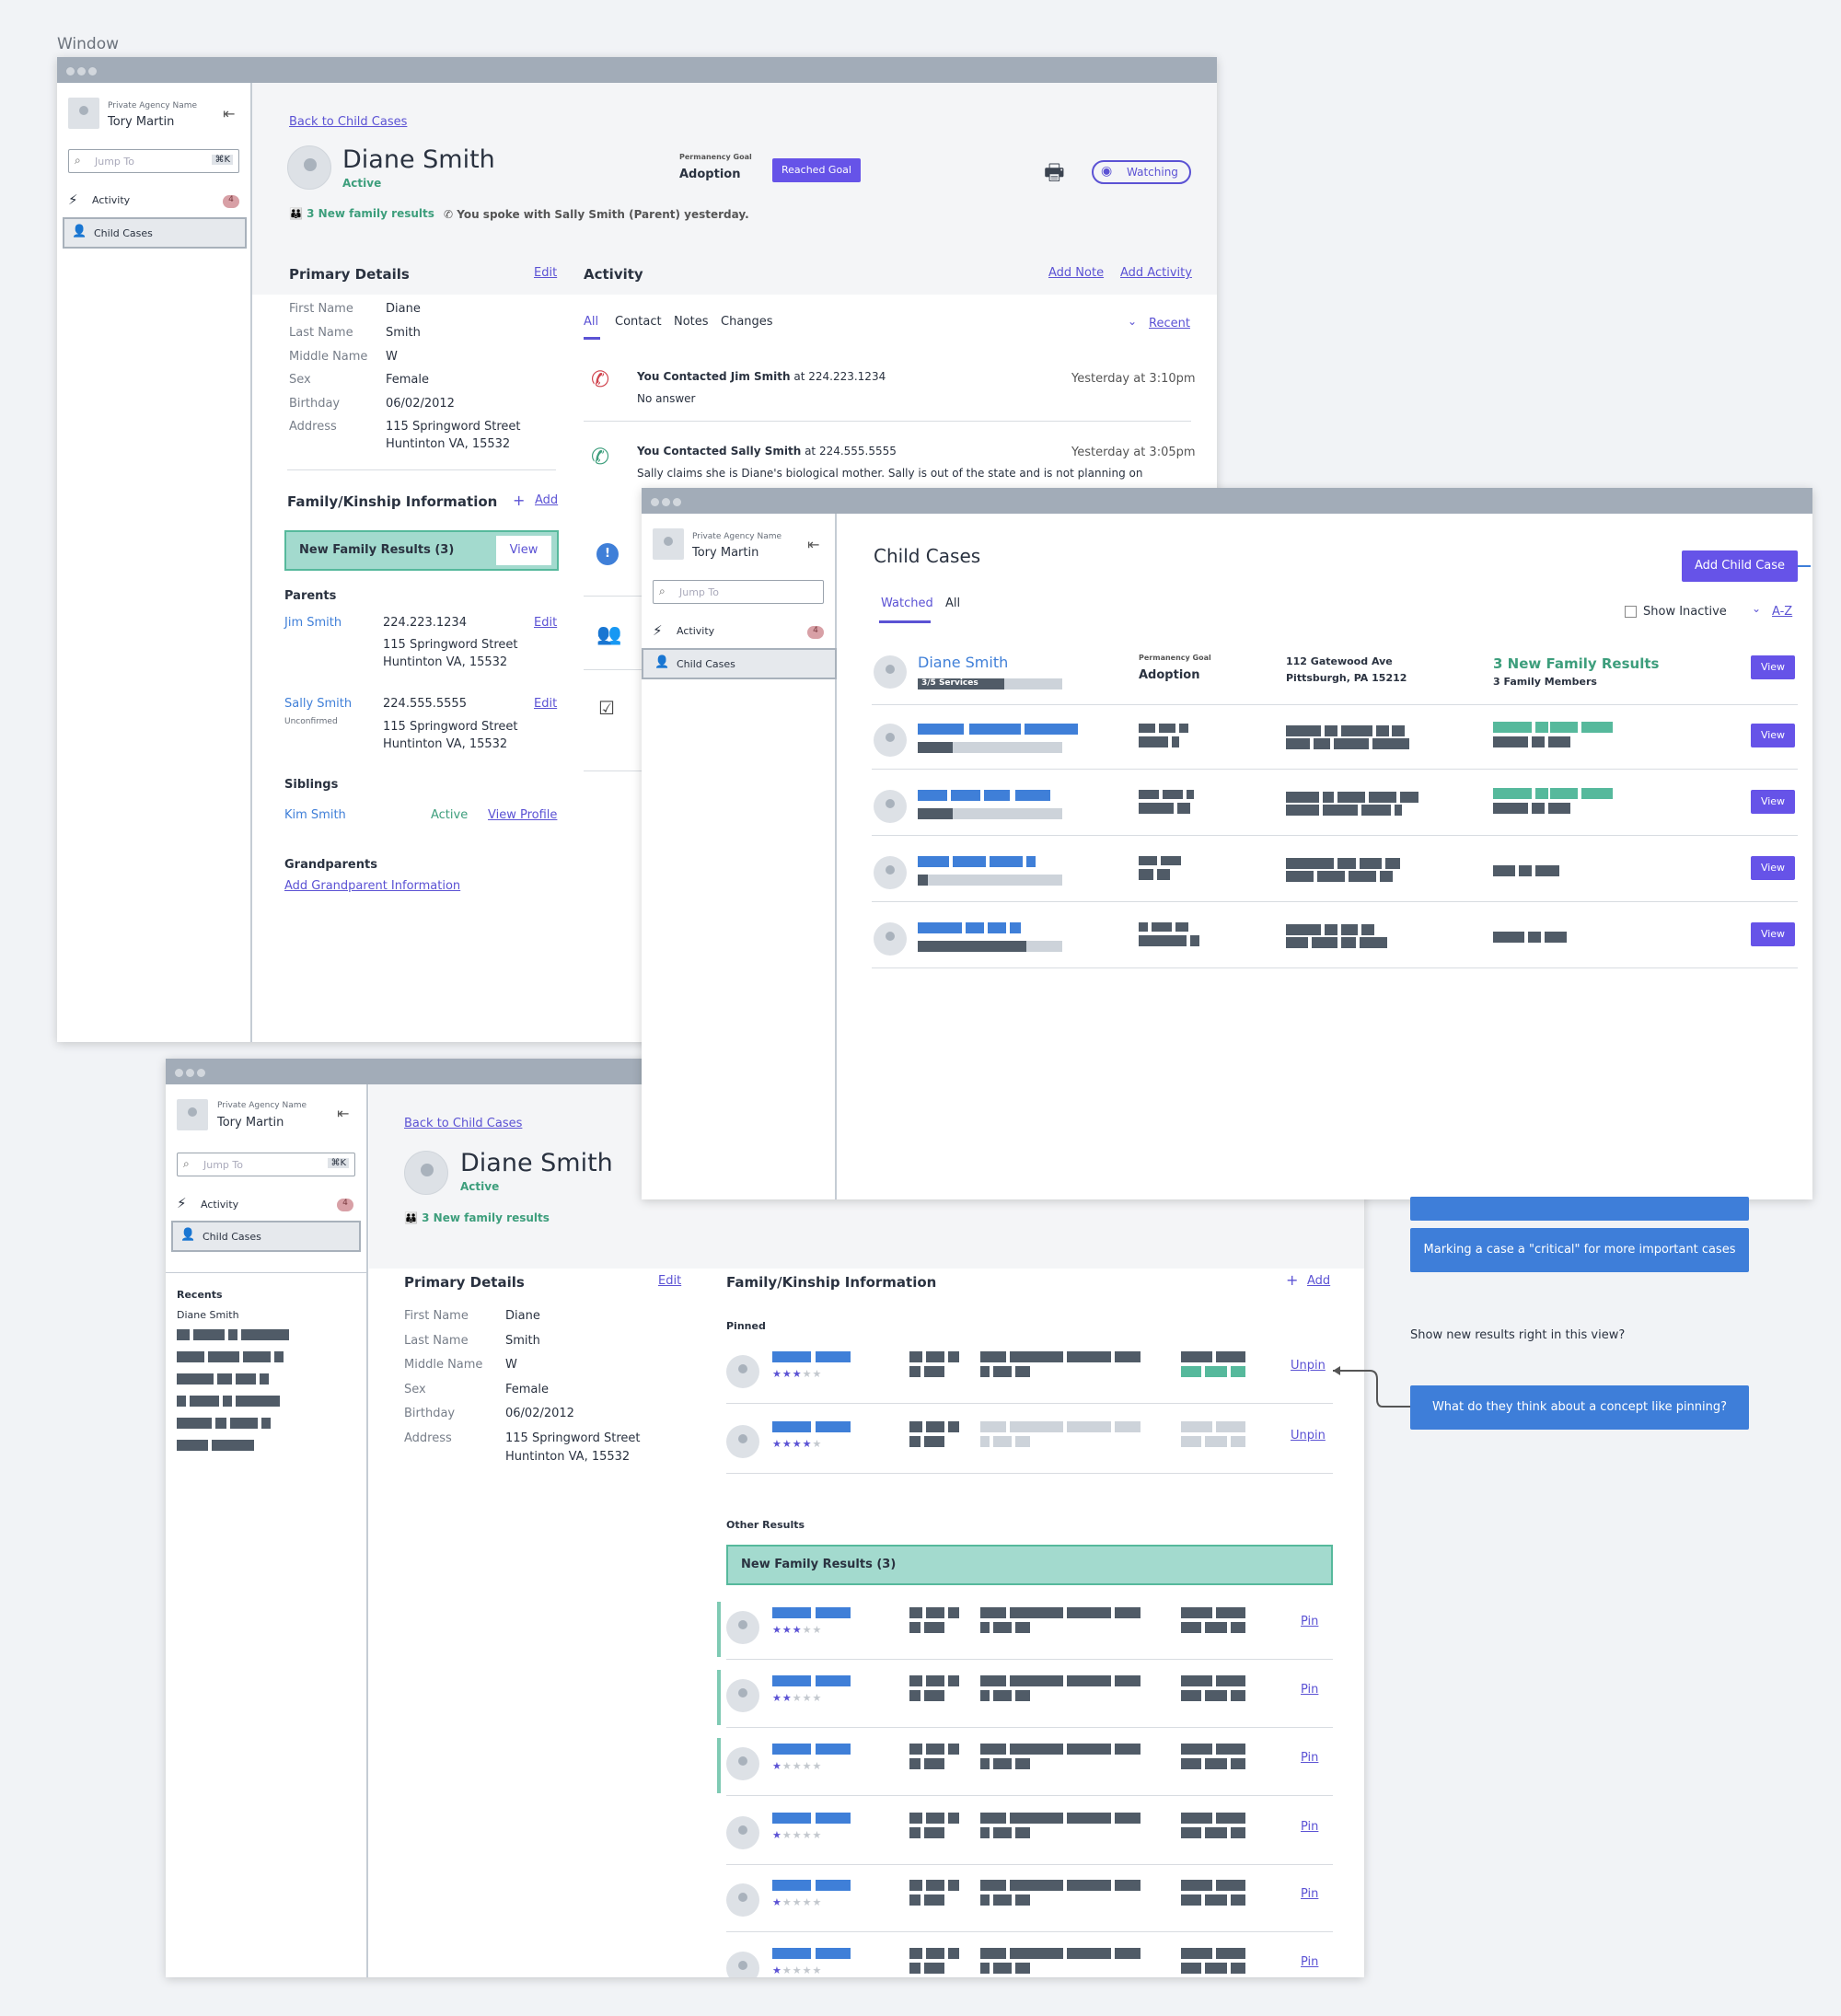 This screenshot has width=1841, height=2016. I want to click on view-results-button: View, so click(523, 550).